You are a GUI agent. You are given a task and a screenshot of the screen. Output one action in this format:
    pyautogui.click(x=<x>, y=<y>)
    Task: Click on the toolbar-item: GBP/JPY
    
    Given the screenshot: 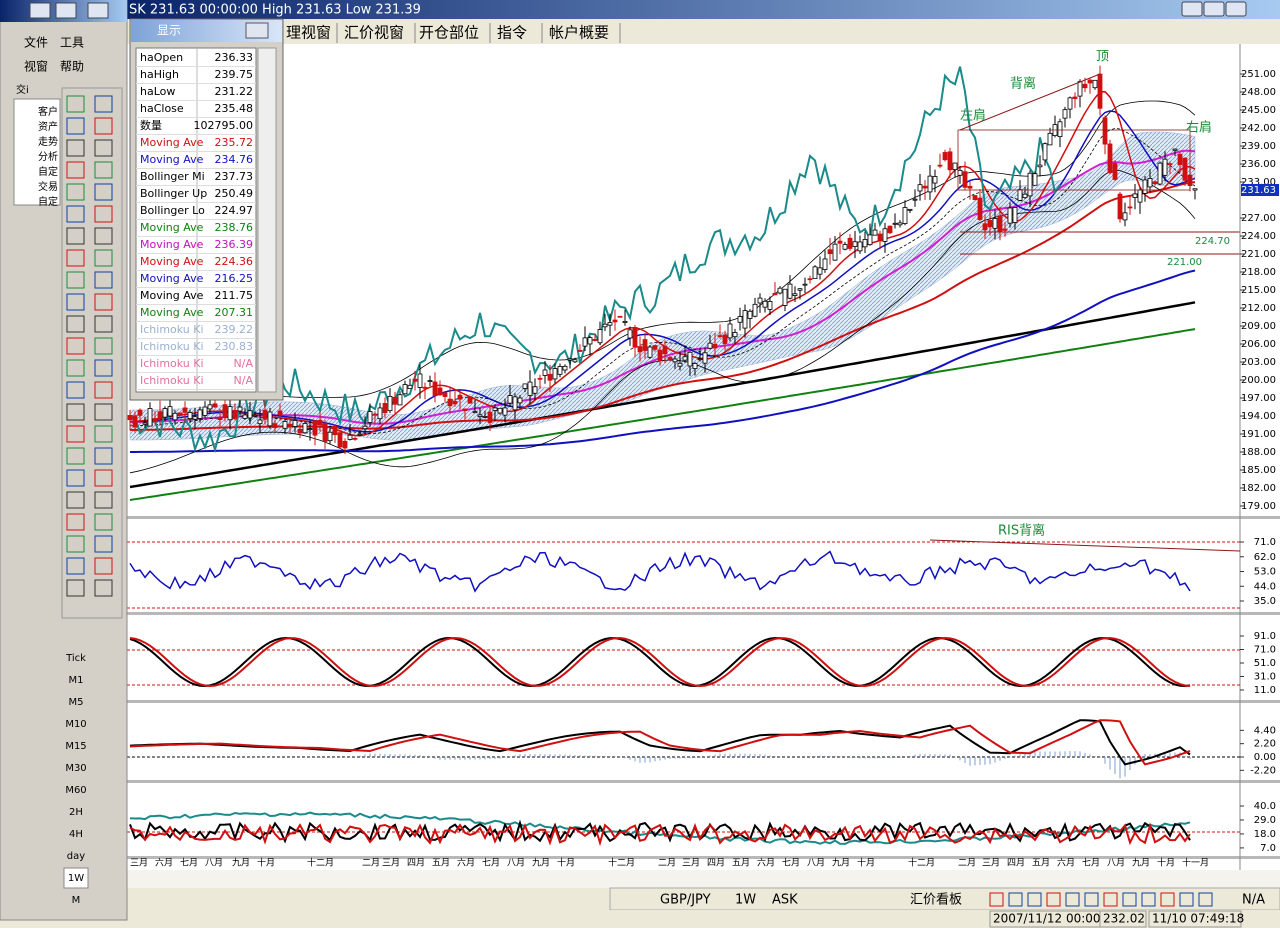 What is the action you would take?
    pyautogui.click(x=685, y=900)
    